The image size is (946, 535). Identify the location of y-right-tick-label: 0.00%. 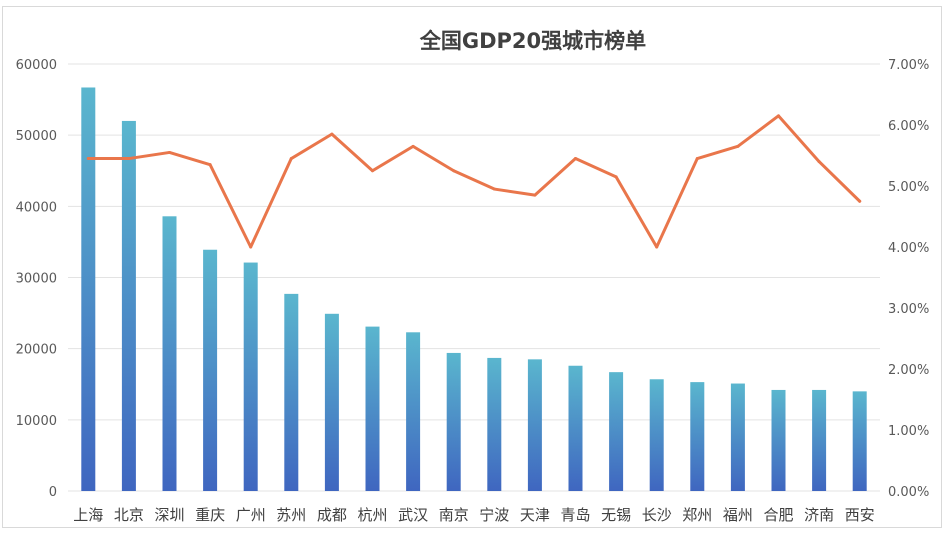
(908, 492).